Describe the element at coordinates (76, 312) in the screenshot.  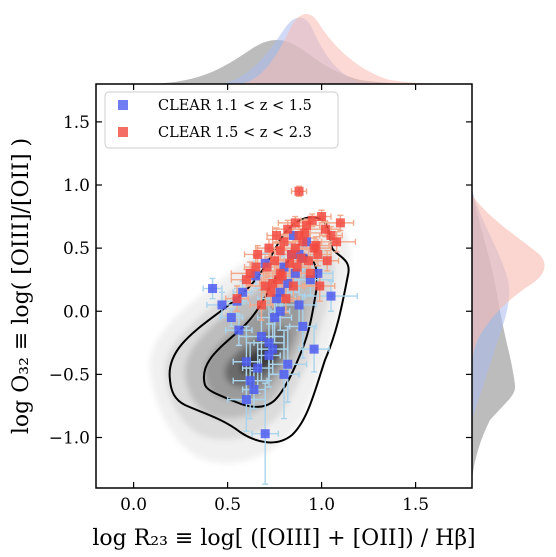
I see `y-tick-label: 0.0` at that location.